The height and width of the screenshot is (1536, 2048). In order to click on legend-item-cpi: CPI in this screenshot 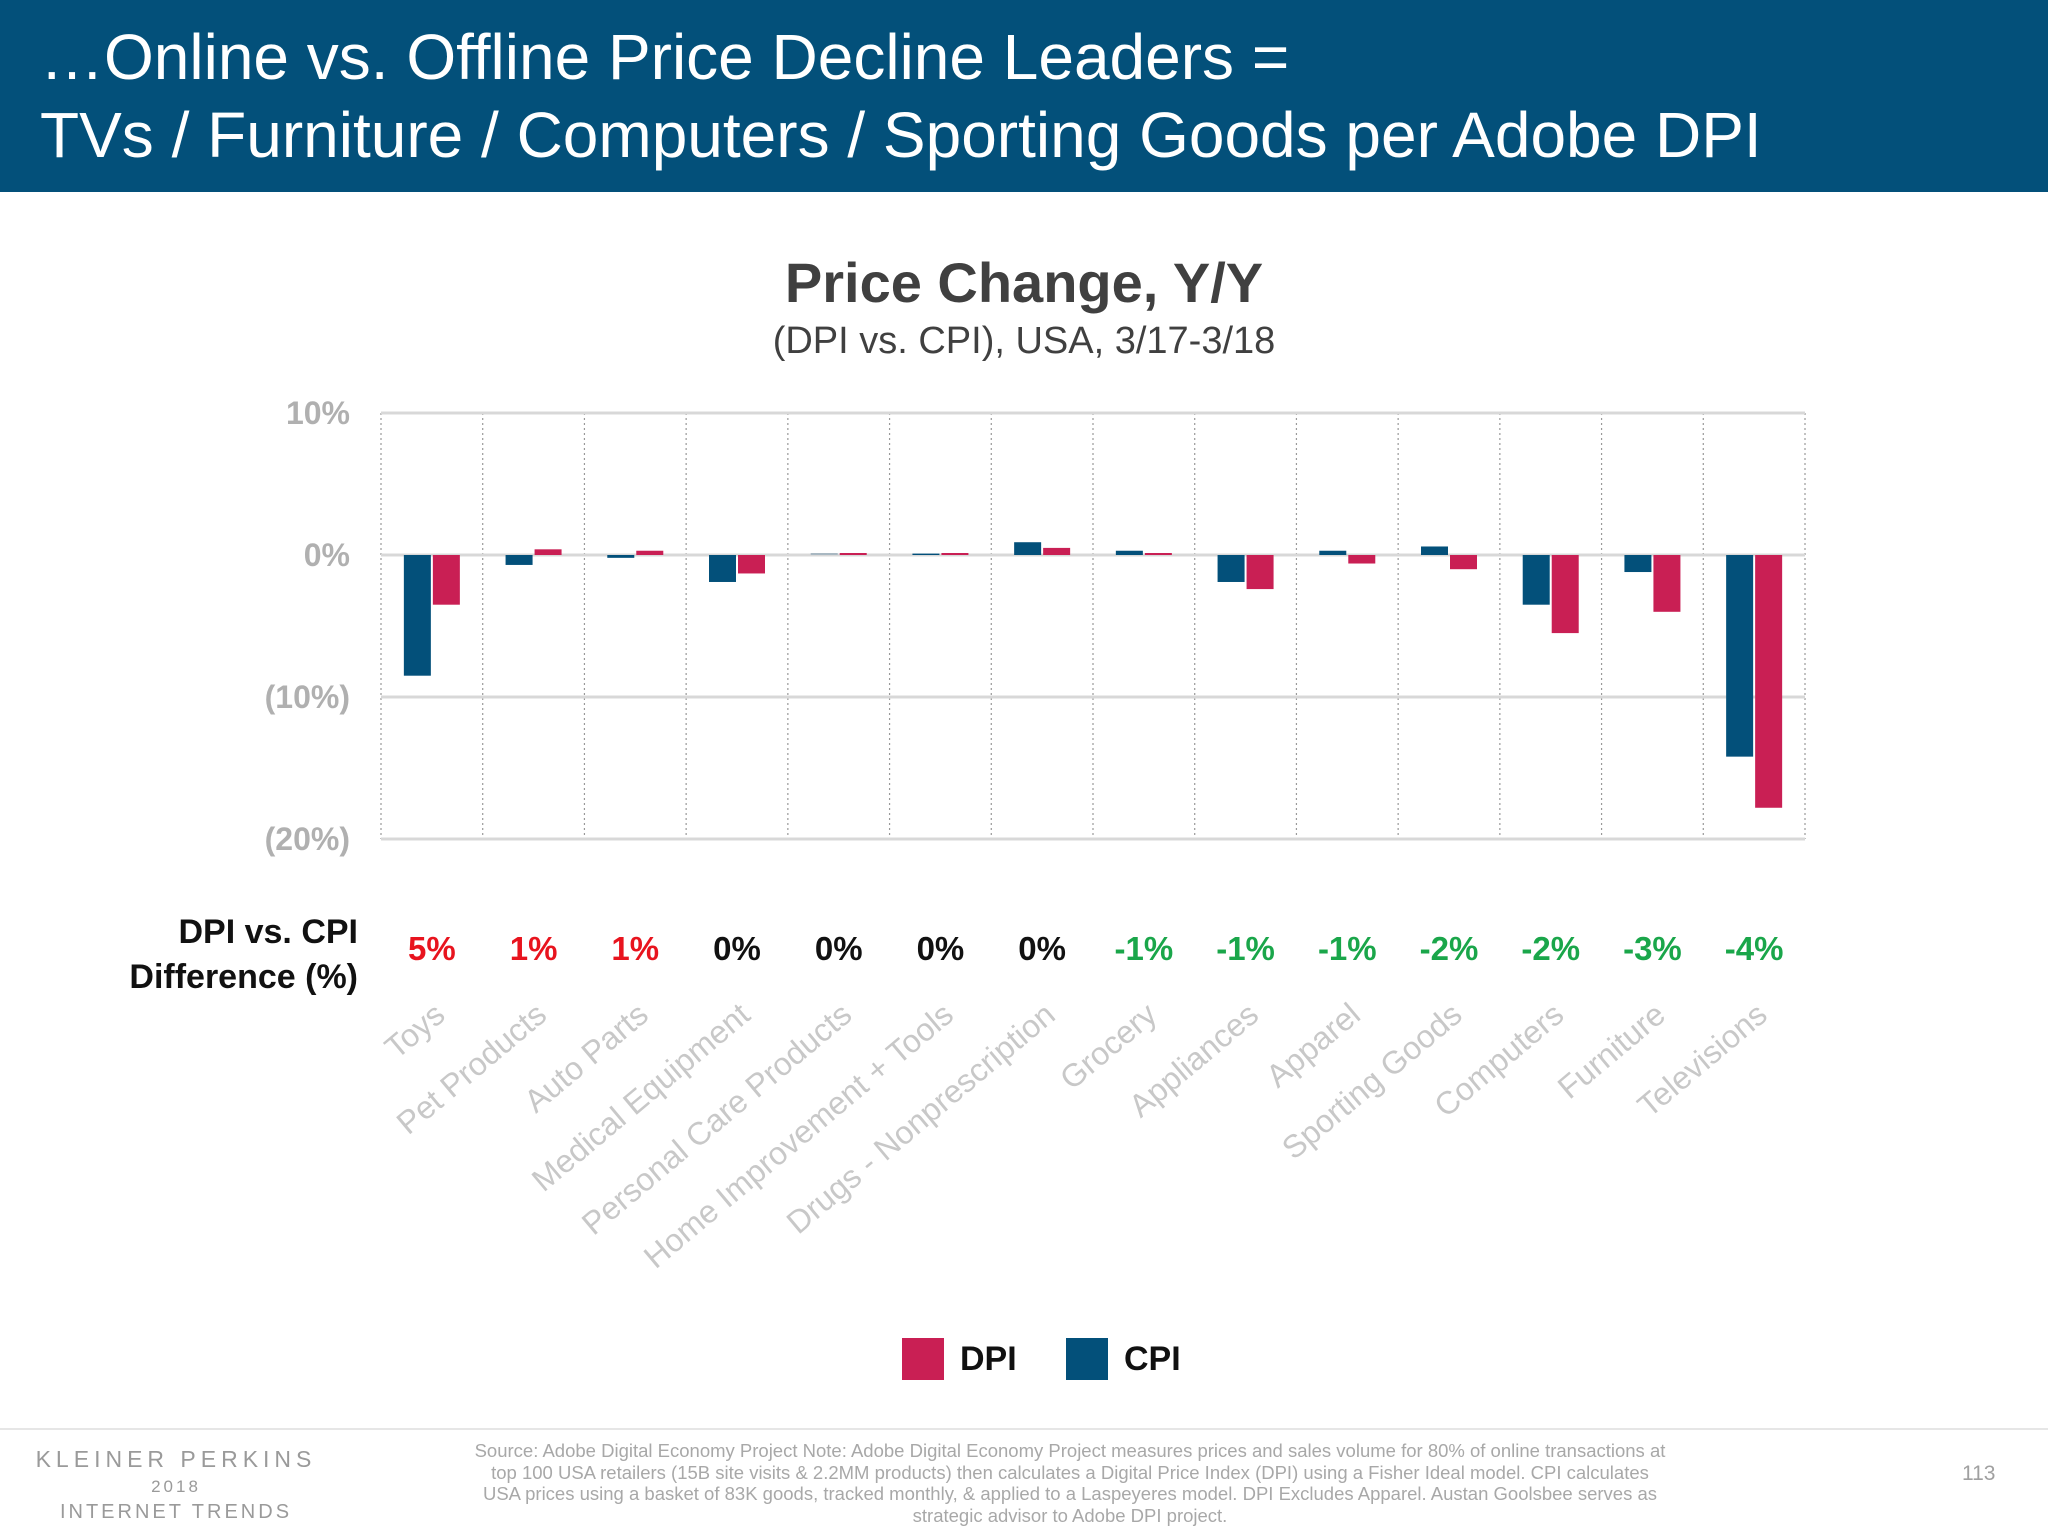, I will do `click(1123, 1359)`.